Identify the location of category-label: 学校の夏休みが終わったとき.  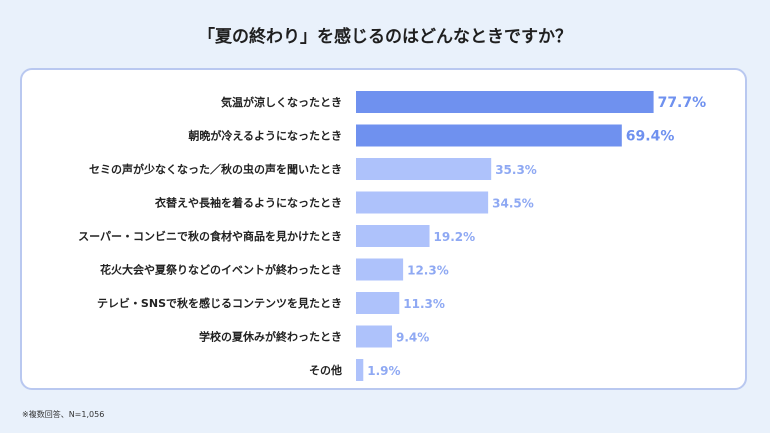
(270, 337).